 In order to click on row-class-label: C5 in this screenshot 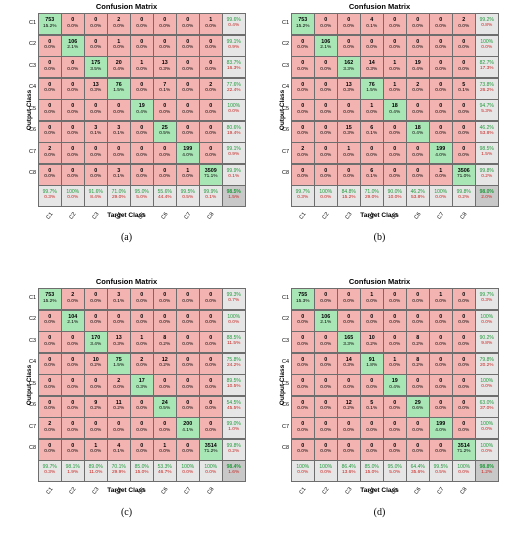, I will do `click(285, 108)`.